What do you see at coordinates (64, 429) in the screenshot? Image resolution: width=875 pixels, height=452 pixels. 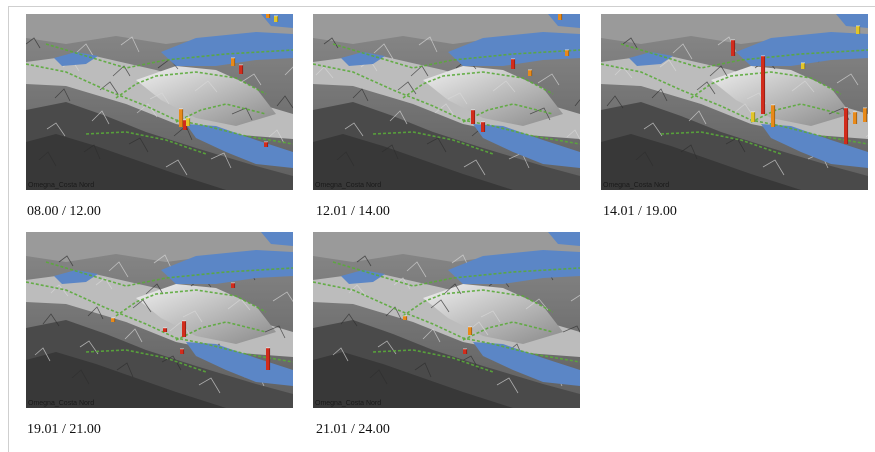 I see `panel-caption-4: 19.01 / 21.00` at bounding box center [64, 429].